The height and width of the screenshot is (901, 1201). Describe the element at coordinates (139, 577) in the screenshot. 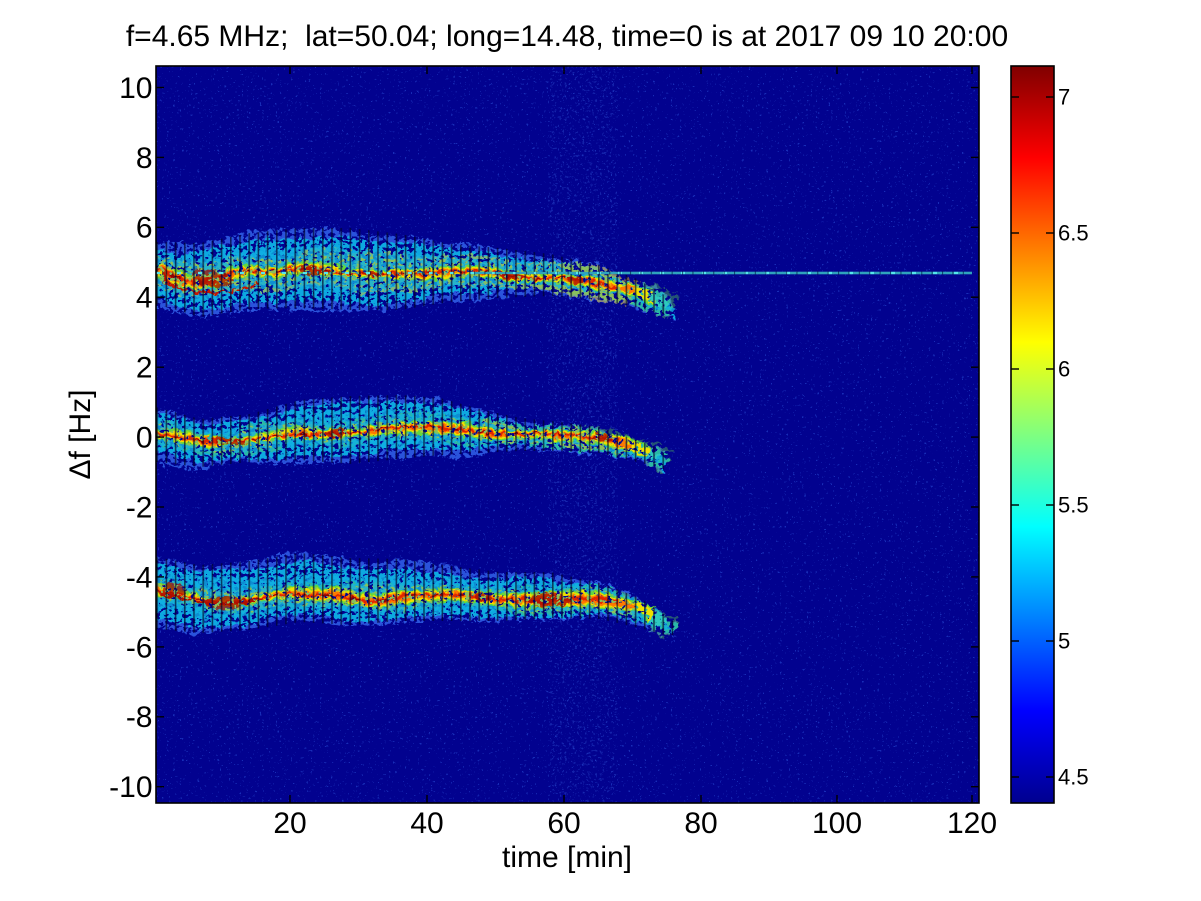

I see `svg-text: -4` at that location.